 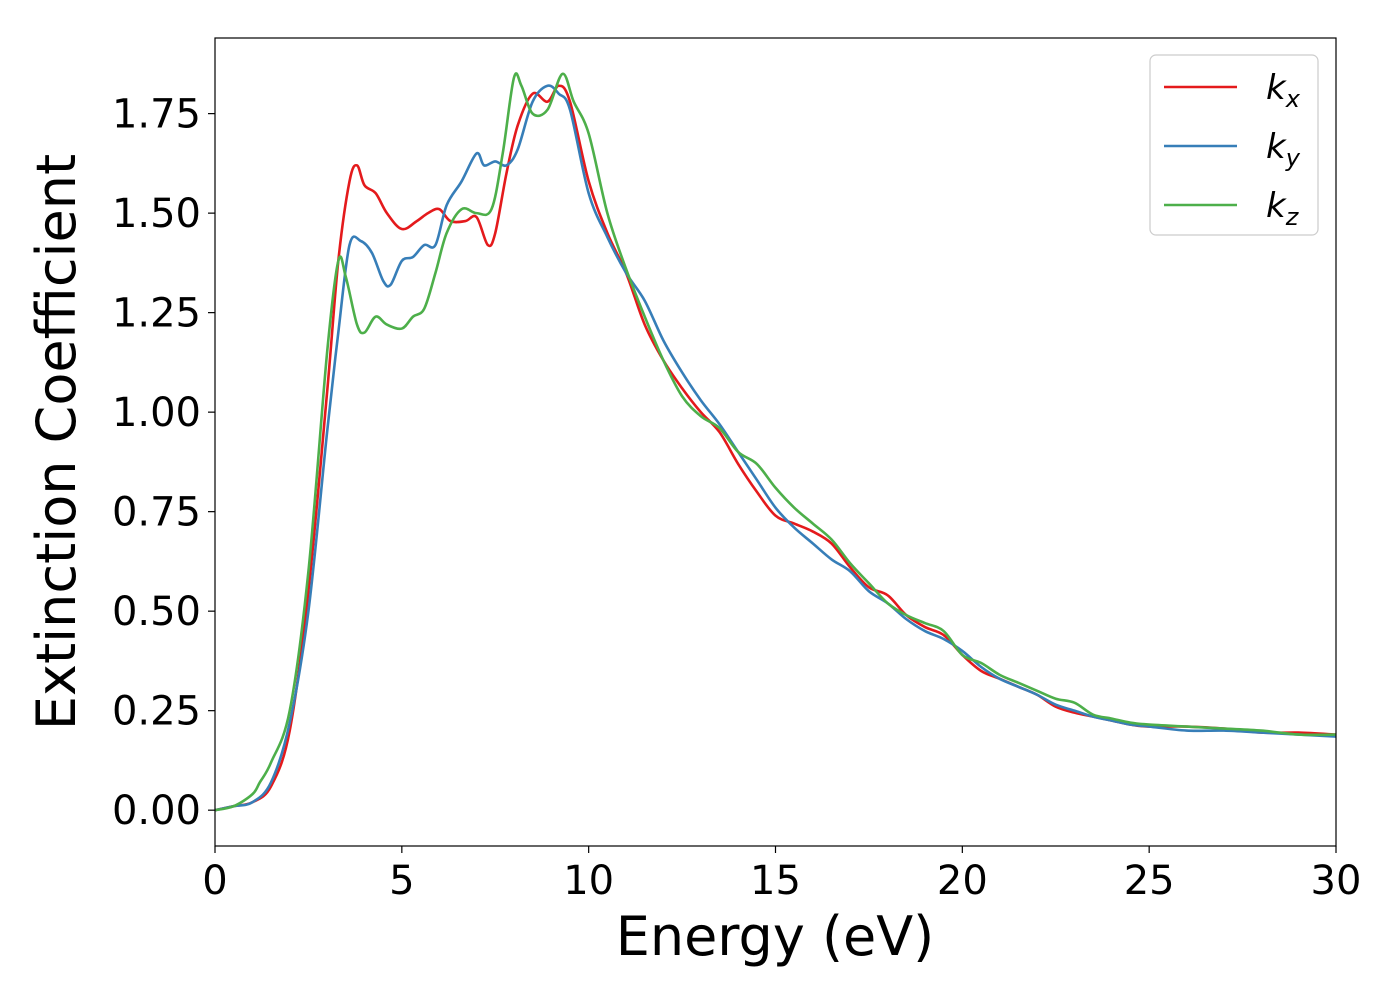 What do you see at coordinates (775, 936) in the screenshot?
I see `x-axis-label: Energy (eV)` at bounding box center [775, 936].